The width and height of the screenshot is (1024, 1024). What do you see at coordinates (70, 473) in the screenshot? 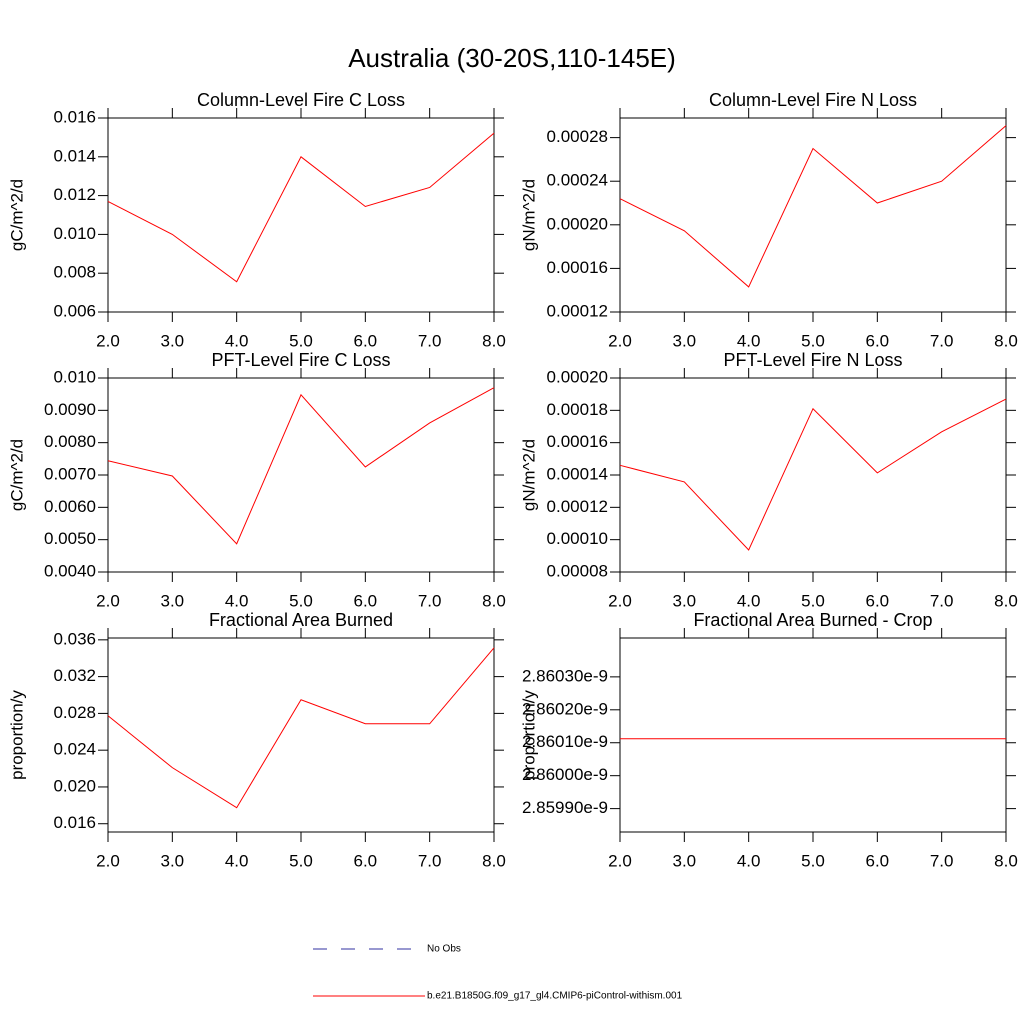
I see `y-tick-label: 0.0070` at bounding box center [70, 473].